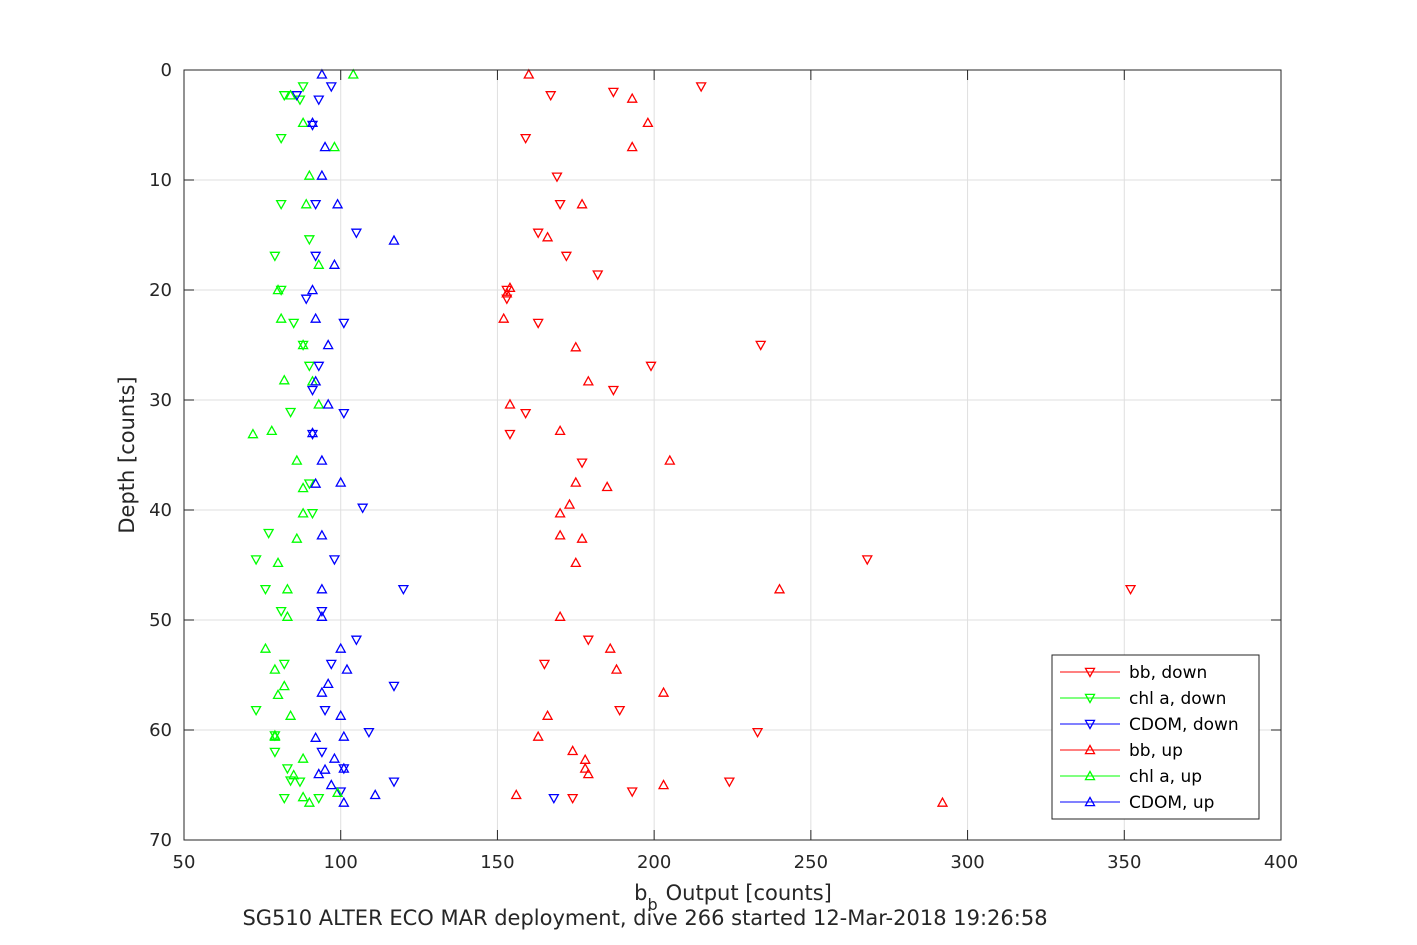 The width and height of the screenshot is (1417, 945). I want to click on legend-box, so click(1155, 737).